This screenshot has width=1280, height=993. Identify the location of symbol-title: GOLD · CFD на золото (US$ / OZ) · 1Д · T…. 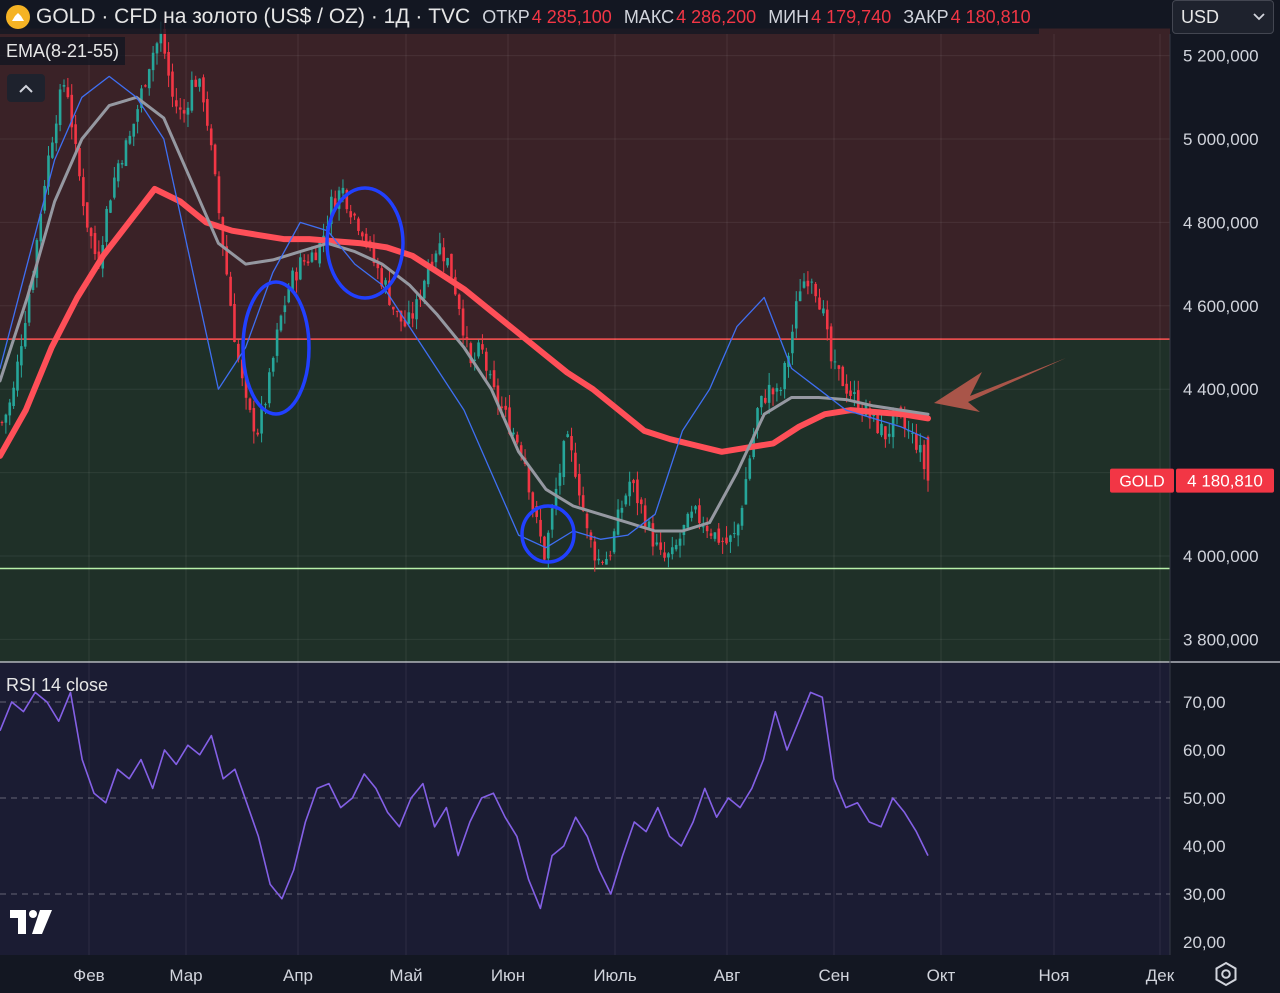
(253, 16).